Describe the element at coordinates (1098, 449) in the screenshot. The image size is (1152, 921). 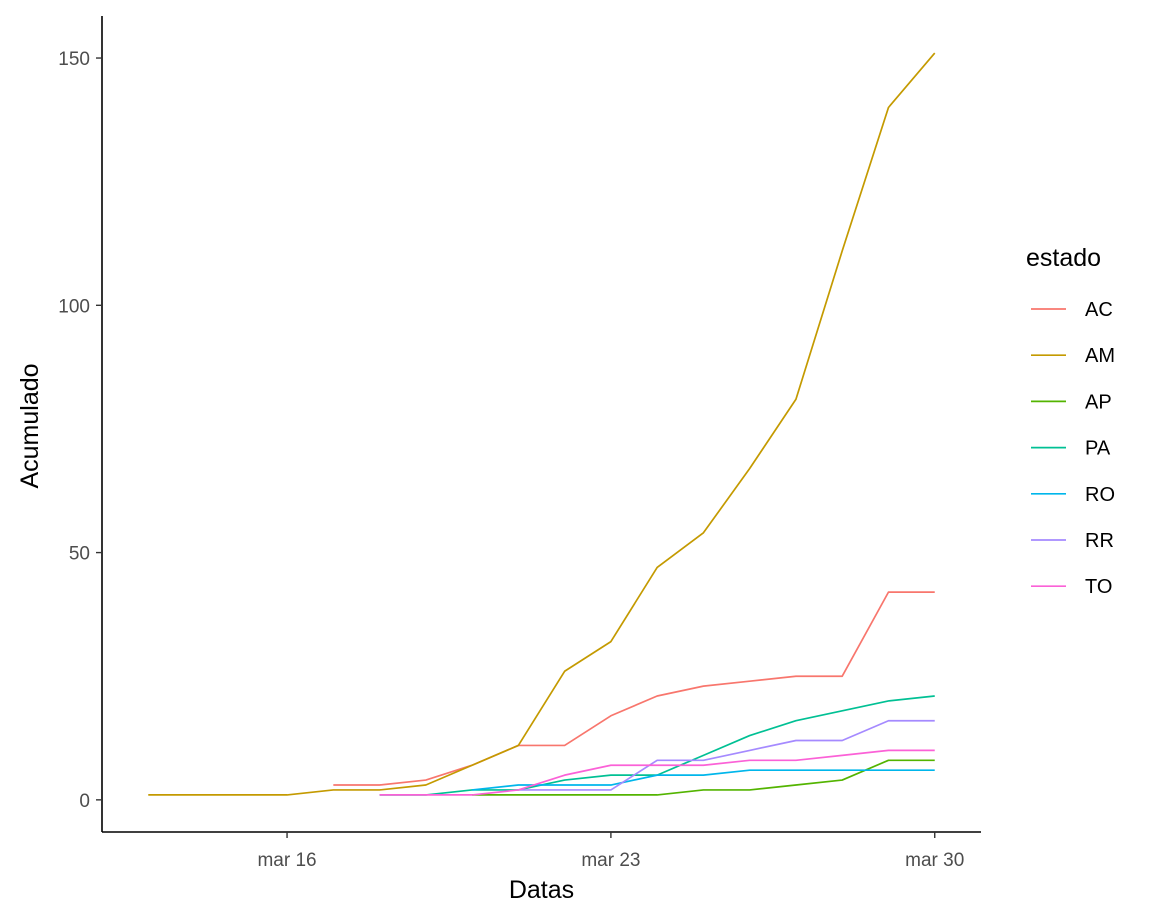
I see `legend-label: PA` at that location.